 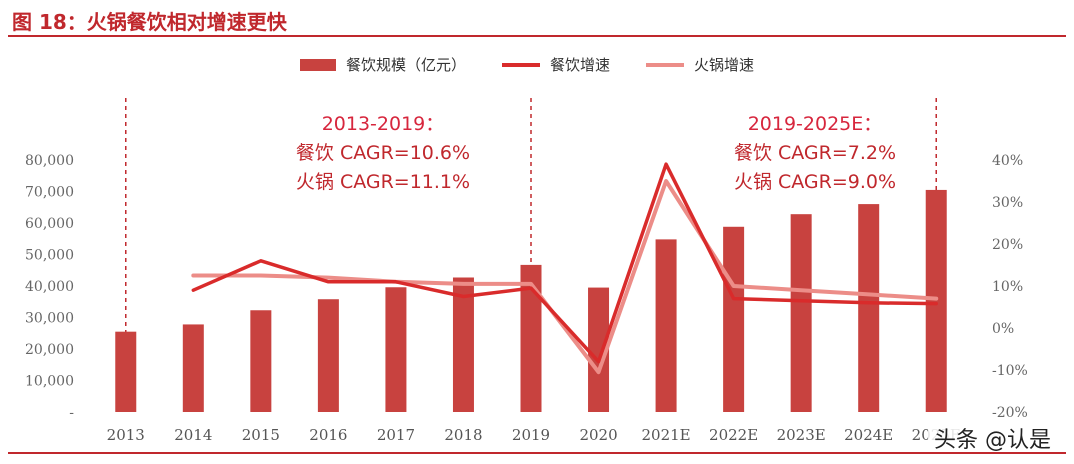 What do you see at coordinates (49, 319) in the screenshot?
I see `y-left-tick: 30,000` at bounding box center [49, 319].